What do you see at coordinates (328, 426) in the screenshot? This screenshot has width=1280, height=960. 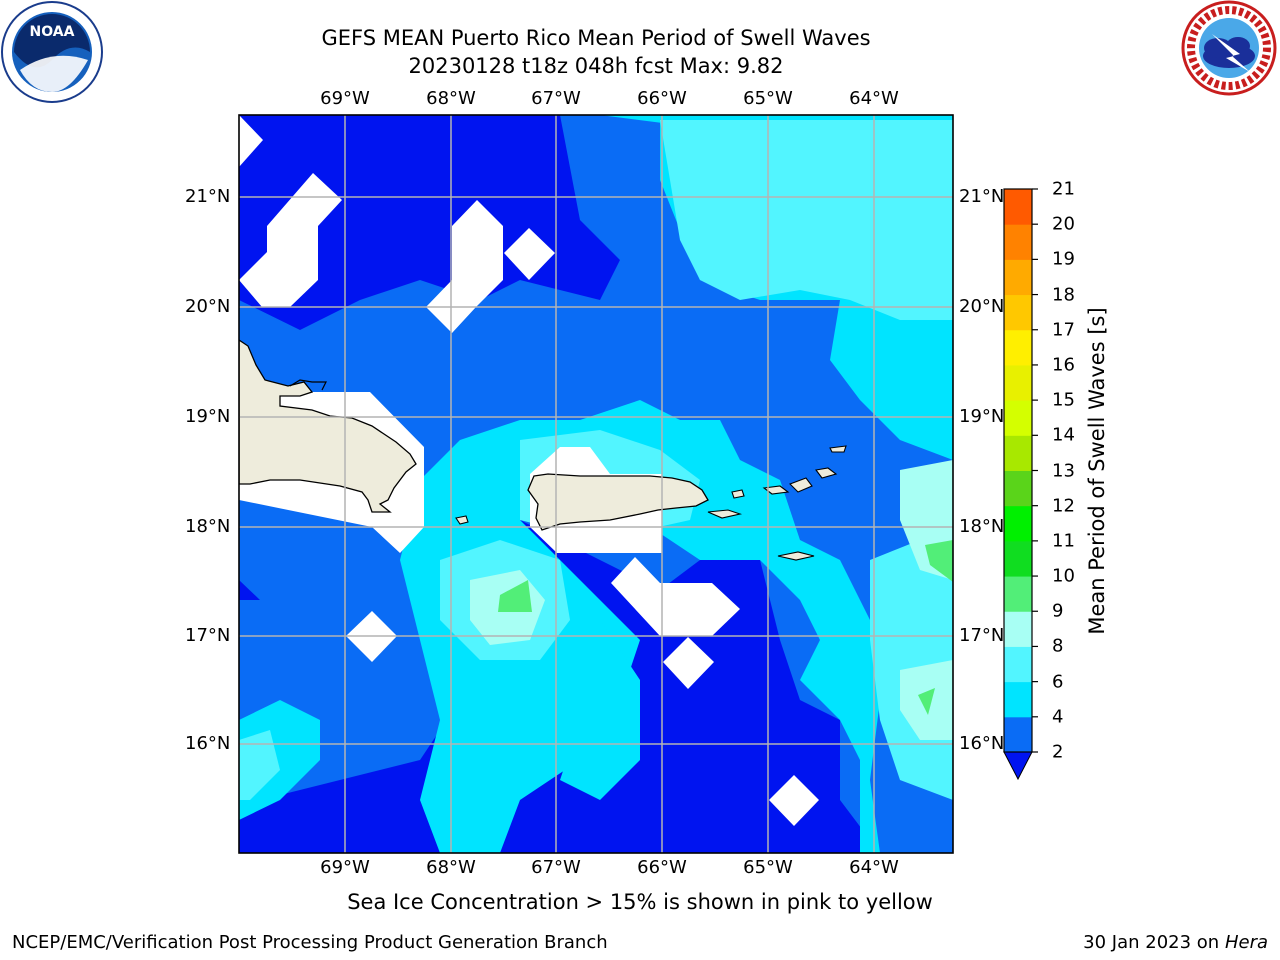 I see `hispaniola-land` at bounding box center [328, 426].